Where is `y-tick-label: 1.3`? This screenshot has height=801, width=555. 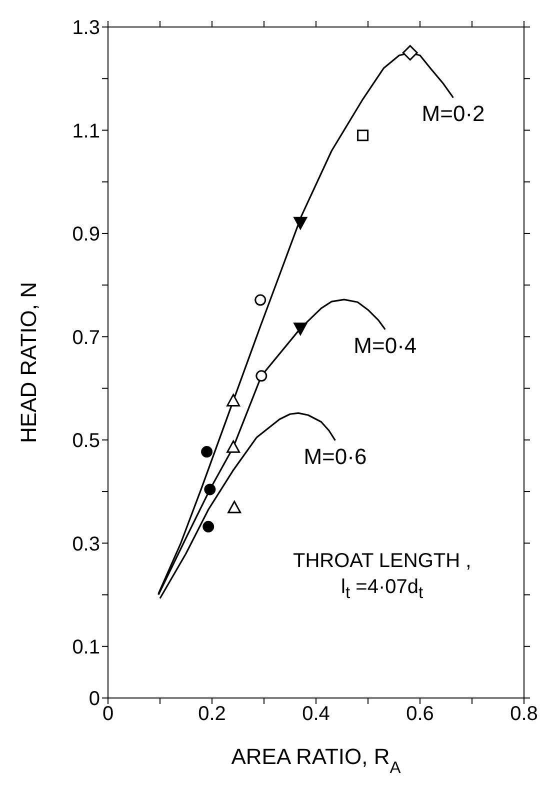 y-tick-label: 1.3 is located at coordinates (86, 28).